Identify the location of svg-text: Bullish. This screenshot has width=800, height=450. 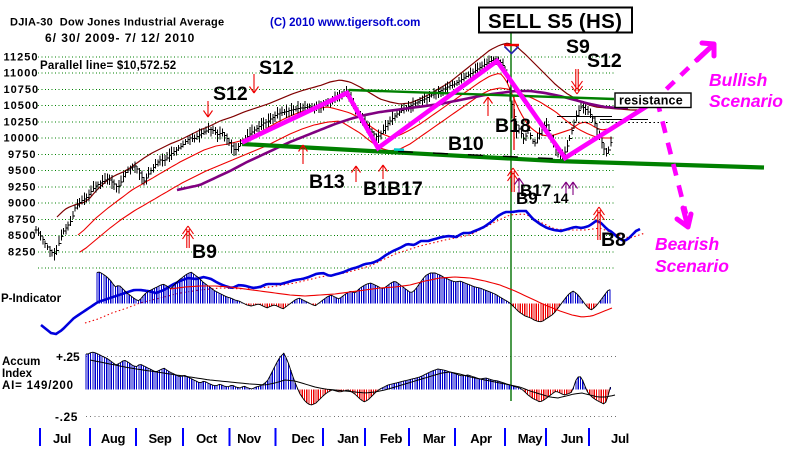
(738, 80).